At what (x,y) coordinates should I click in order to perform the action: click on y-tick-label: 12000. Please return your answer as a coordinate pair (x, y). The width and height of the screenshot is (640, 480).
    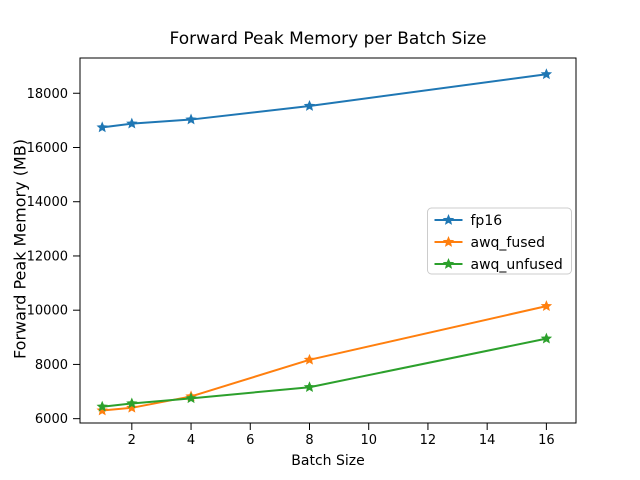
    Looking at the image, I should click on (47, 256).